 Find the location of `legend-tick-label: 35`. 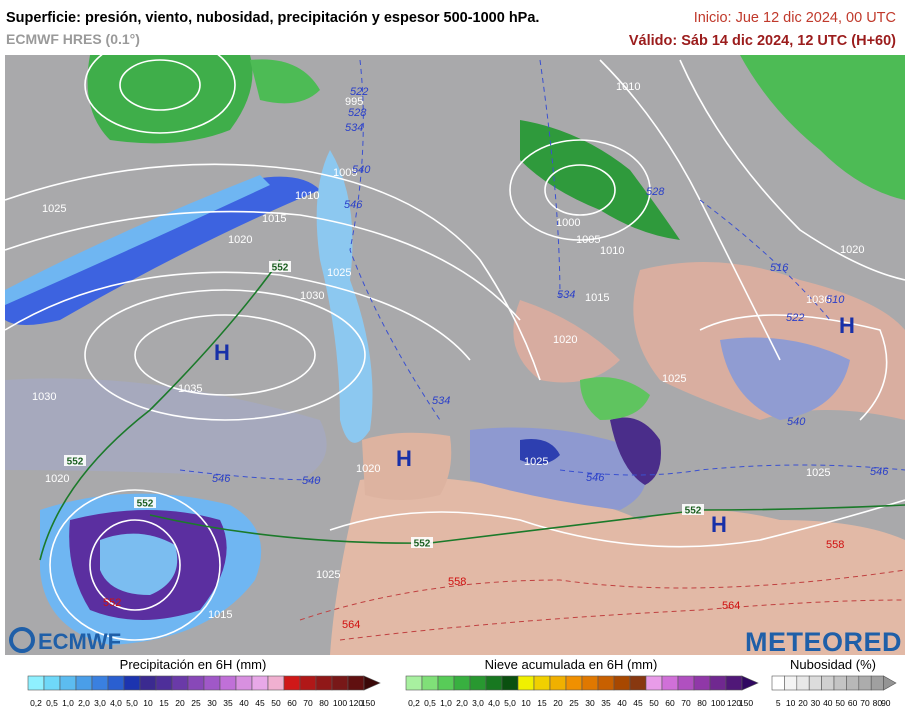

legend-tick-label: 35 is located at coordinates (606, 703).